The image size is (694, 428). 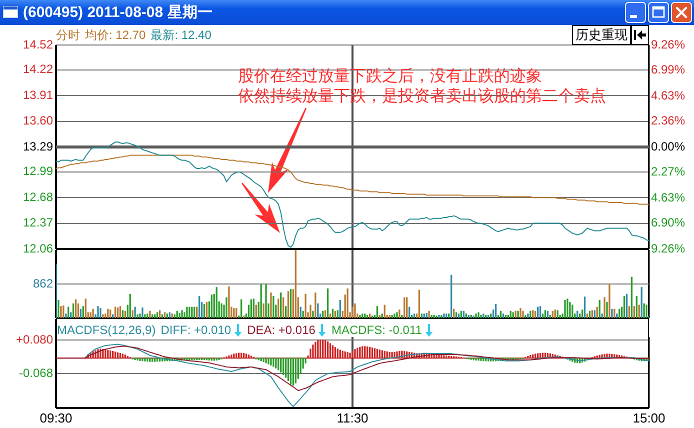 I want to click on button: 历史重现, so click(x=601, y=35).